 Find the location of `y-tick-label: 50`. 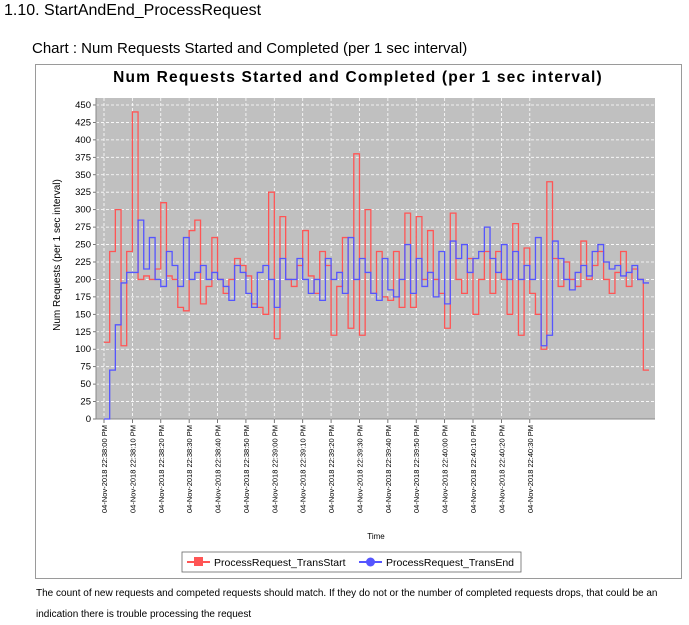

y-tick-label: 50 is located at coordinates (85, 384).